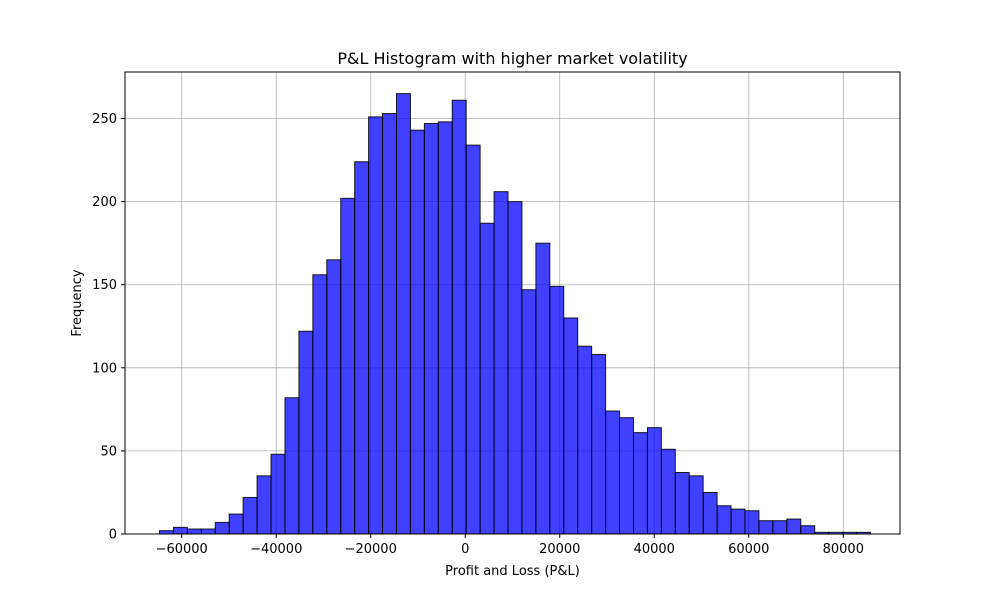  I want to click on y-tick-label-4: 200, so click(104, 202).